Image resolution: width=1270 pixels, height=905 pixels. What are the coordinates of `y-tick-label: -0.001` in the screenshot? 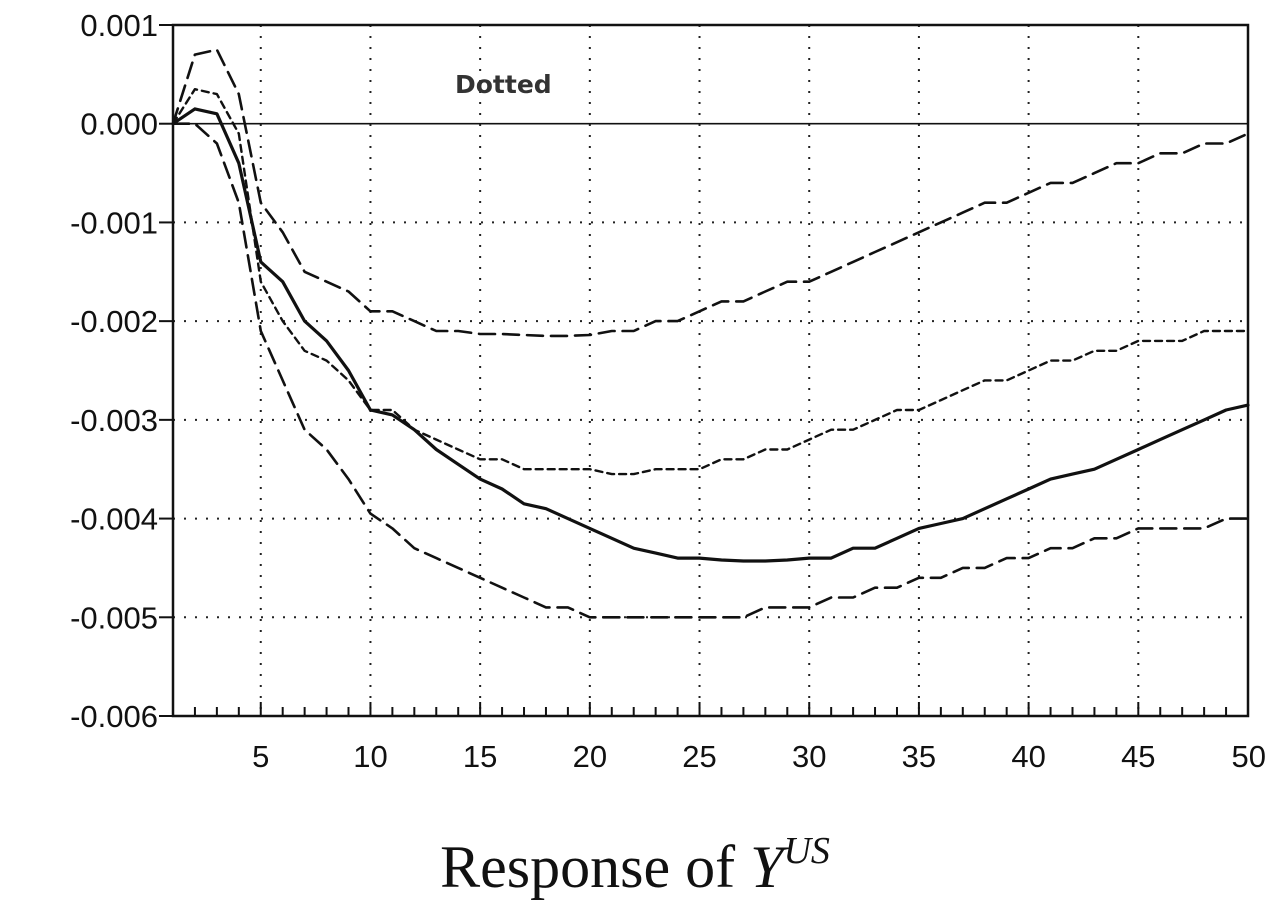 It's located at (114, 222).